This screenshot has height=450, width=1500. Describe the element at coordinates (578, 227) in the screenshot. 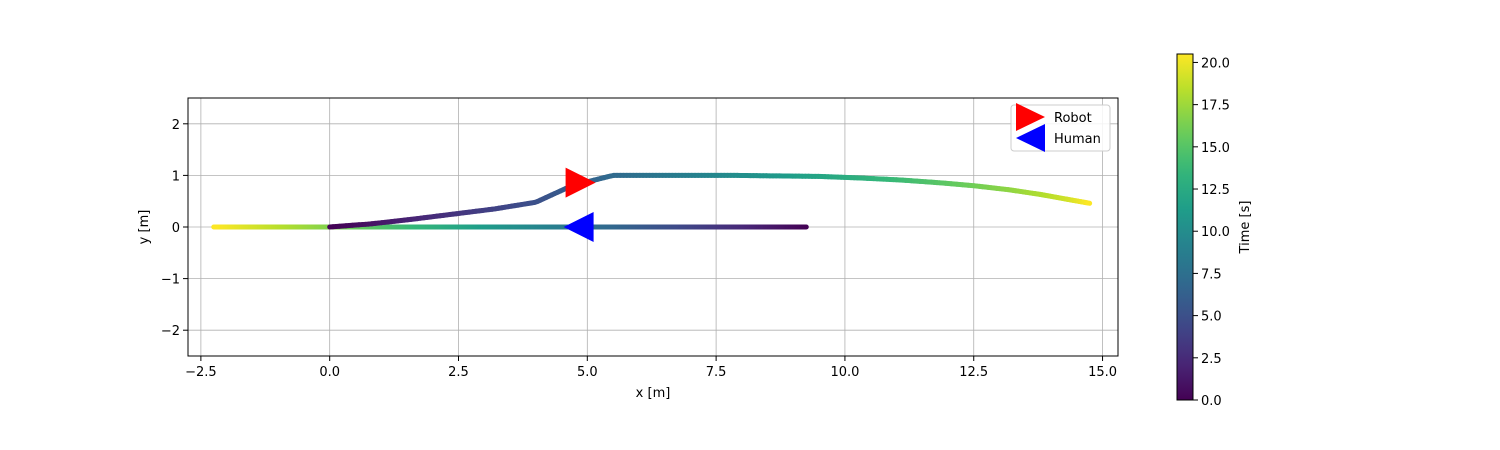

I see `human-position-marker` at that location.